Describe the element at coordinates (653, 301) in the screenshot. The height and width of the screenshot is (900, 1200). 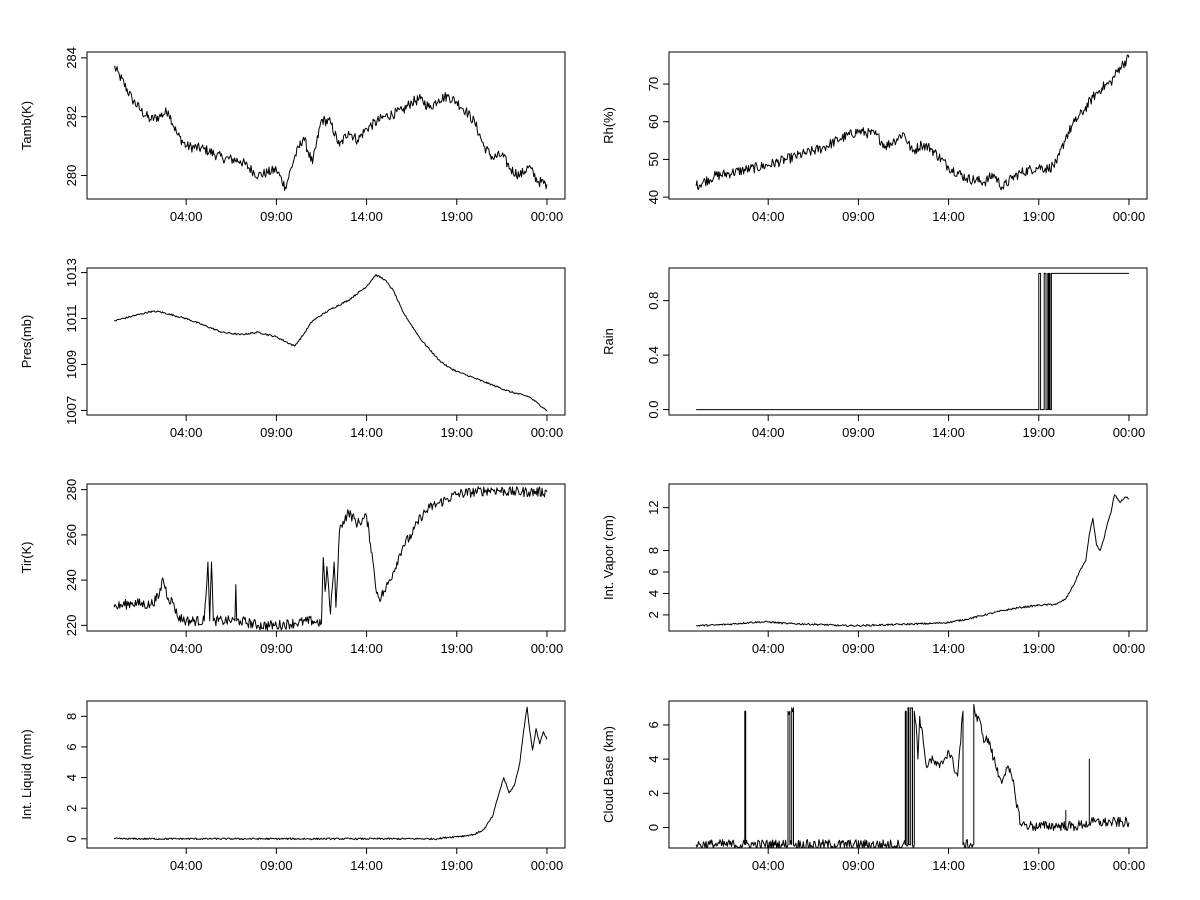
I see `y-tick-label: 0.8` at that location.